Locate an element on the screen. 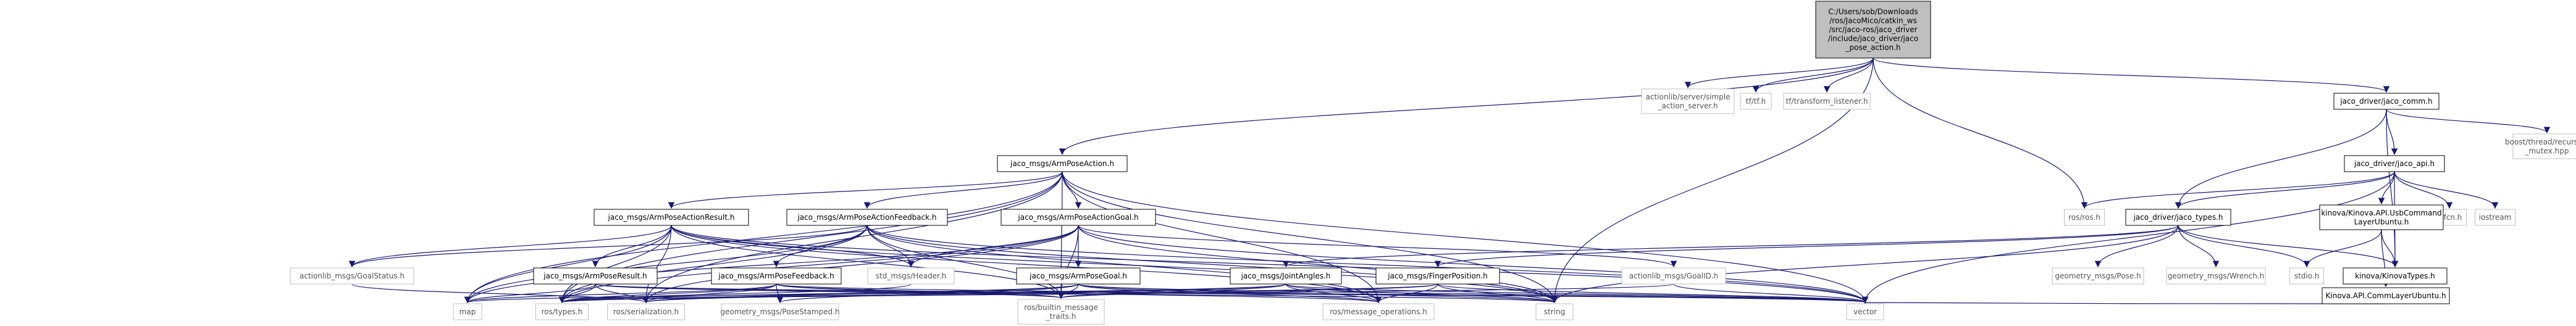 This screenshot has height=326, width=2576. edge-action_feedback-to-message_operations is located at coordinates (1124, 264).